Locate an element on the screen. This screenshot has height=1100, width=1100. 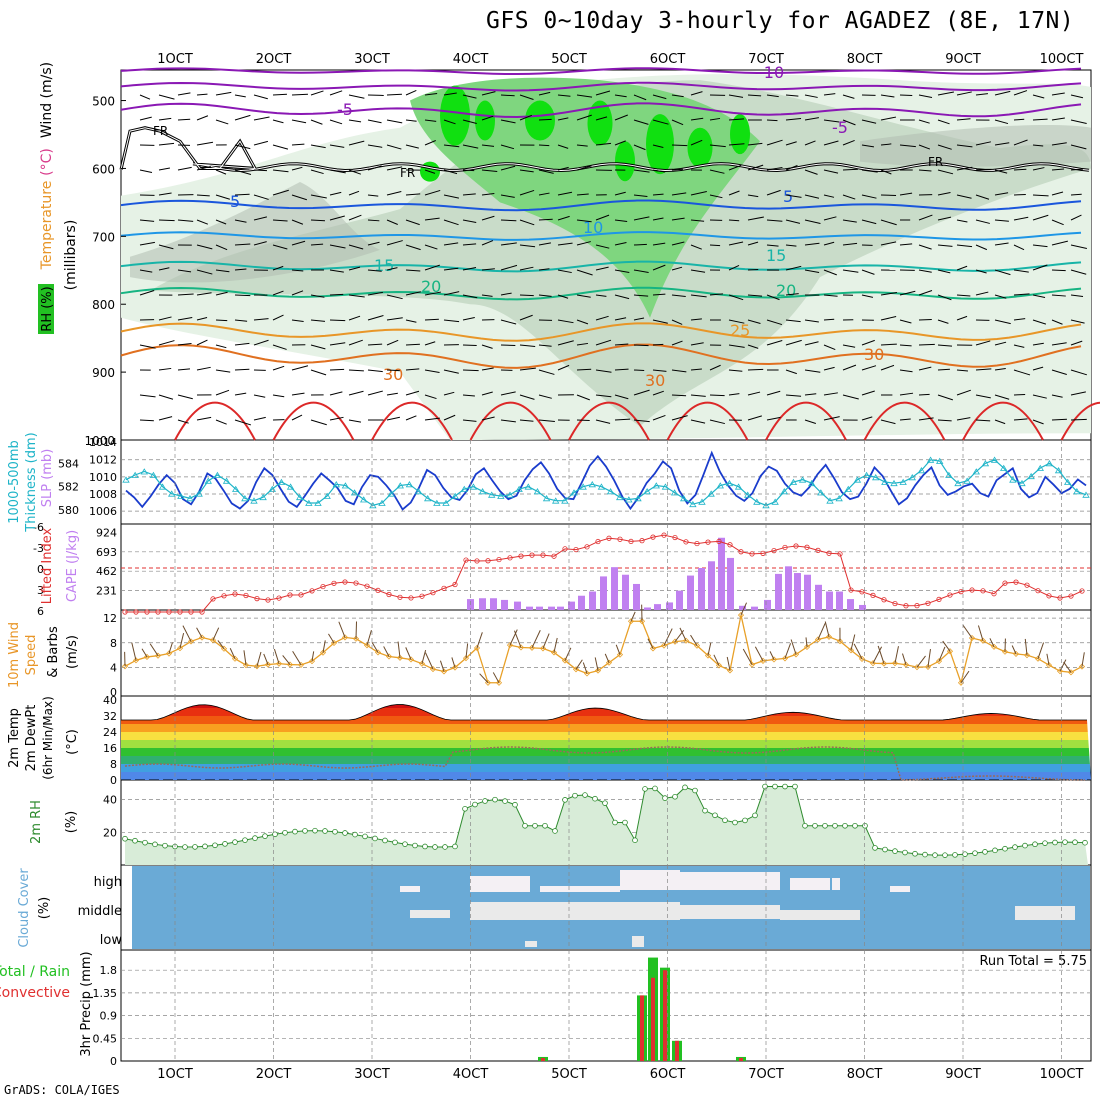
date-label-top: 3OCT is located at coordinates (372, 59).